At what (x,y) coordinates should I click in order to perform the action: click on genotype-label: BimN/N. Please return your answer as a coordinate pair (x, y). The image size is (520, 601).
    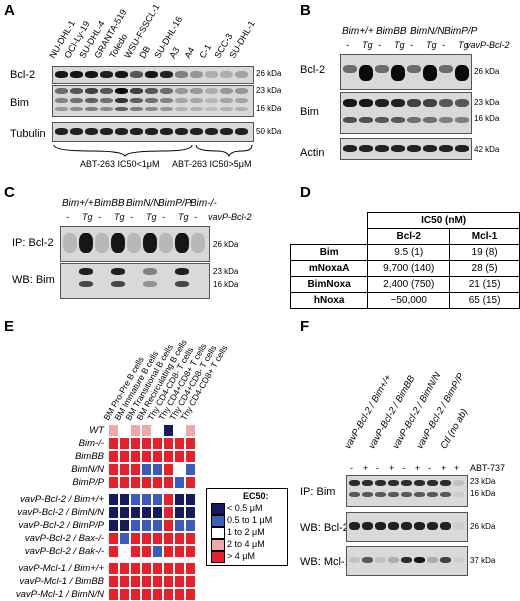
    Looking at the image, I should click on (143, 203).